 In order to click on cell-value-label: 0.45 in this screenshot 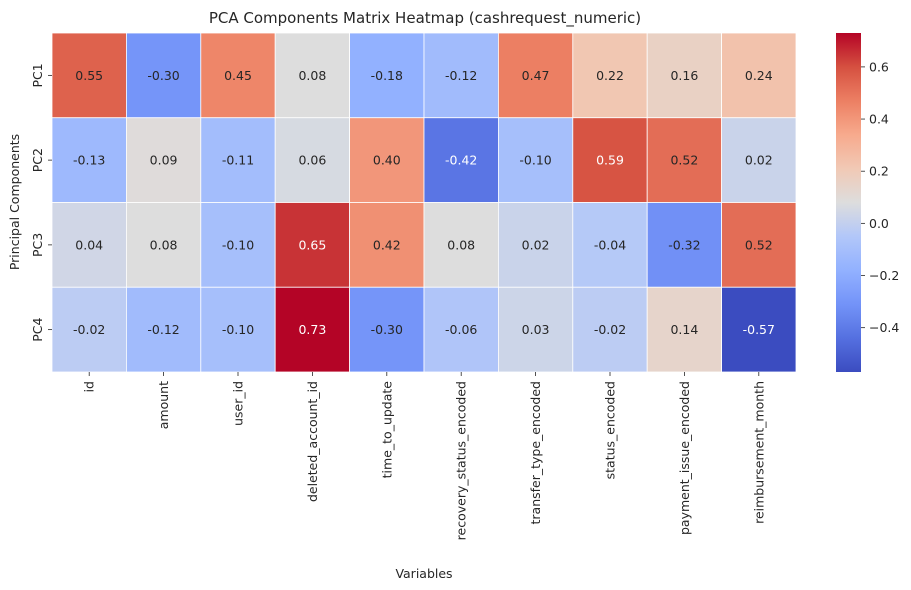, I will do `click(238, 75)`.